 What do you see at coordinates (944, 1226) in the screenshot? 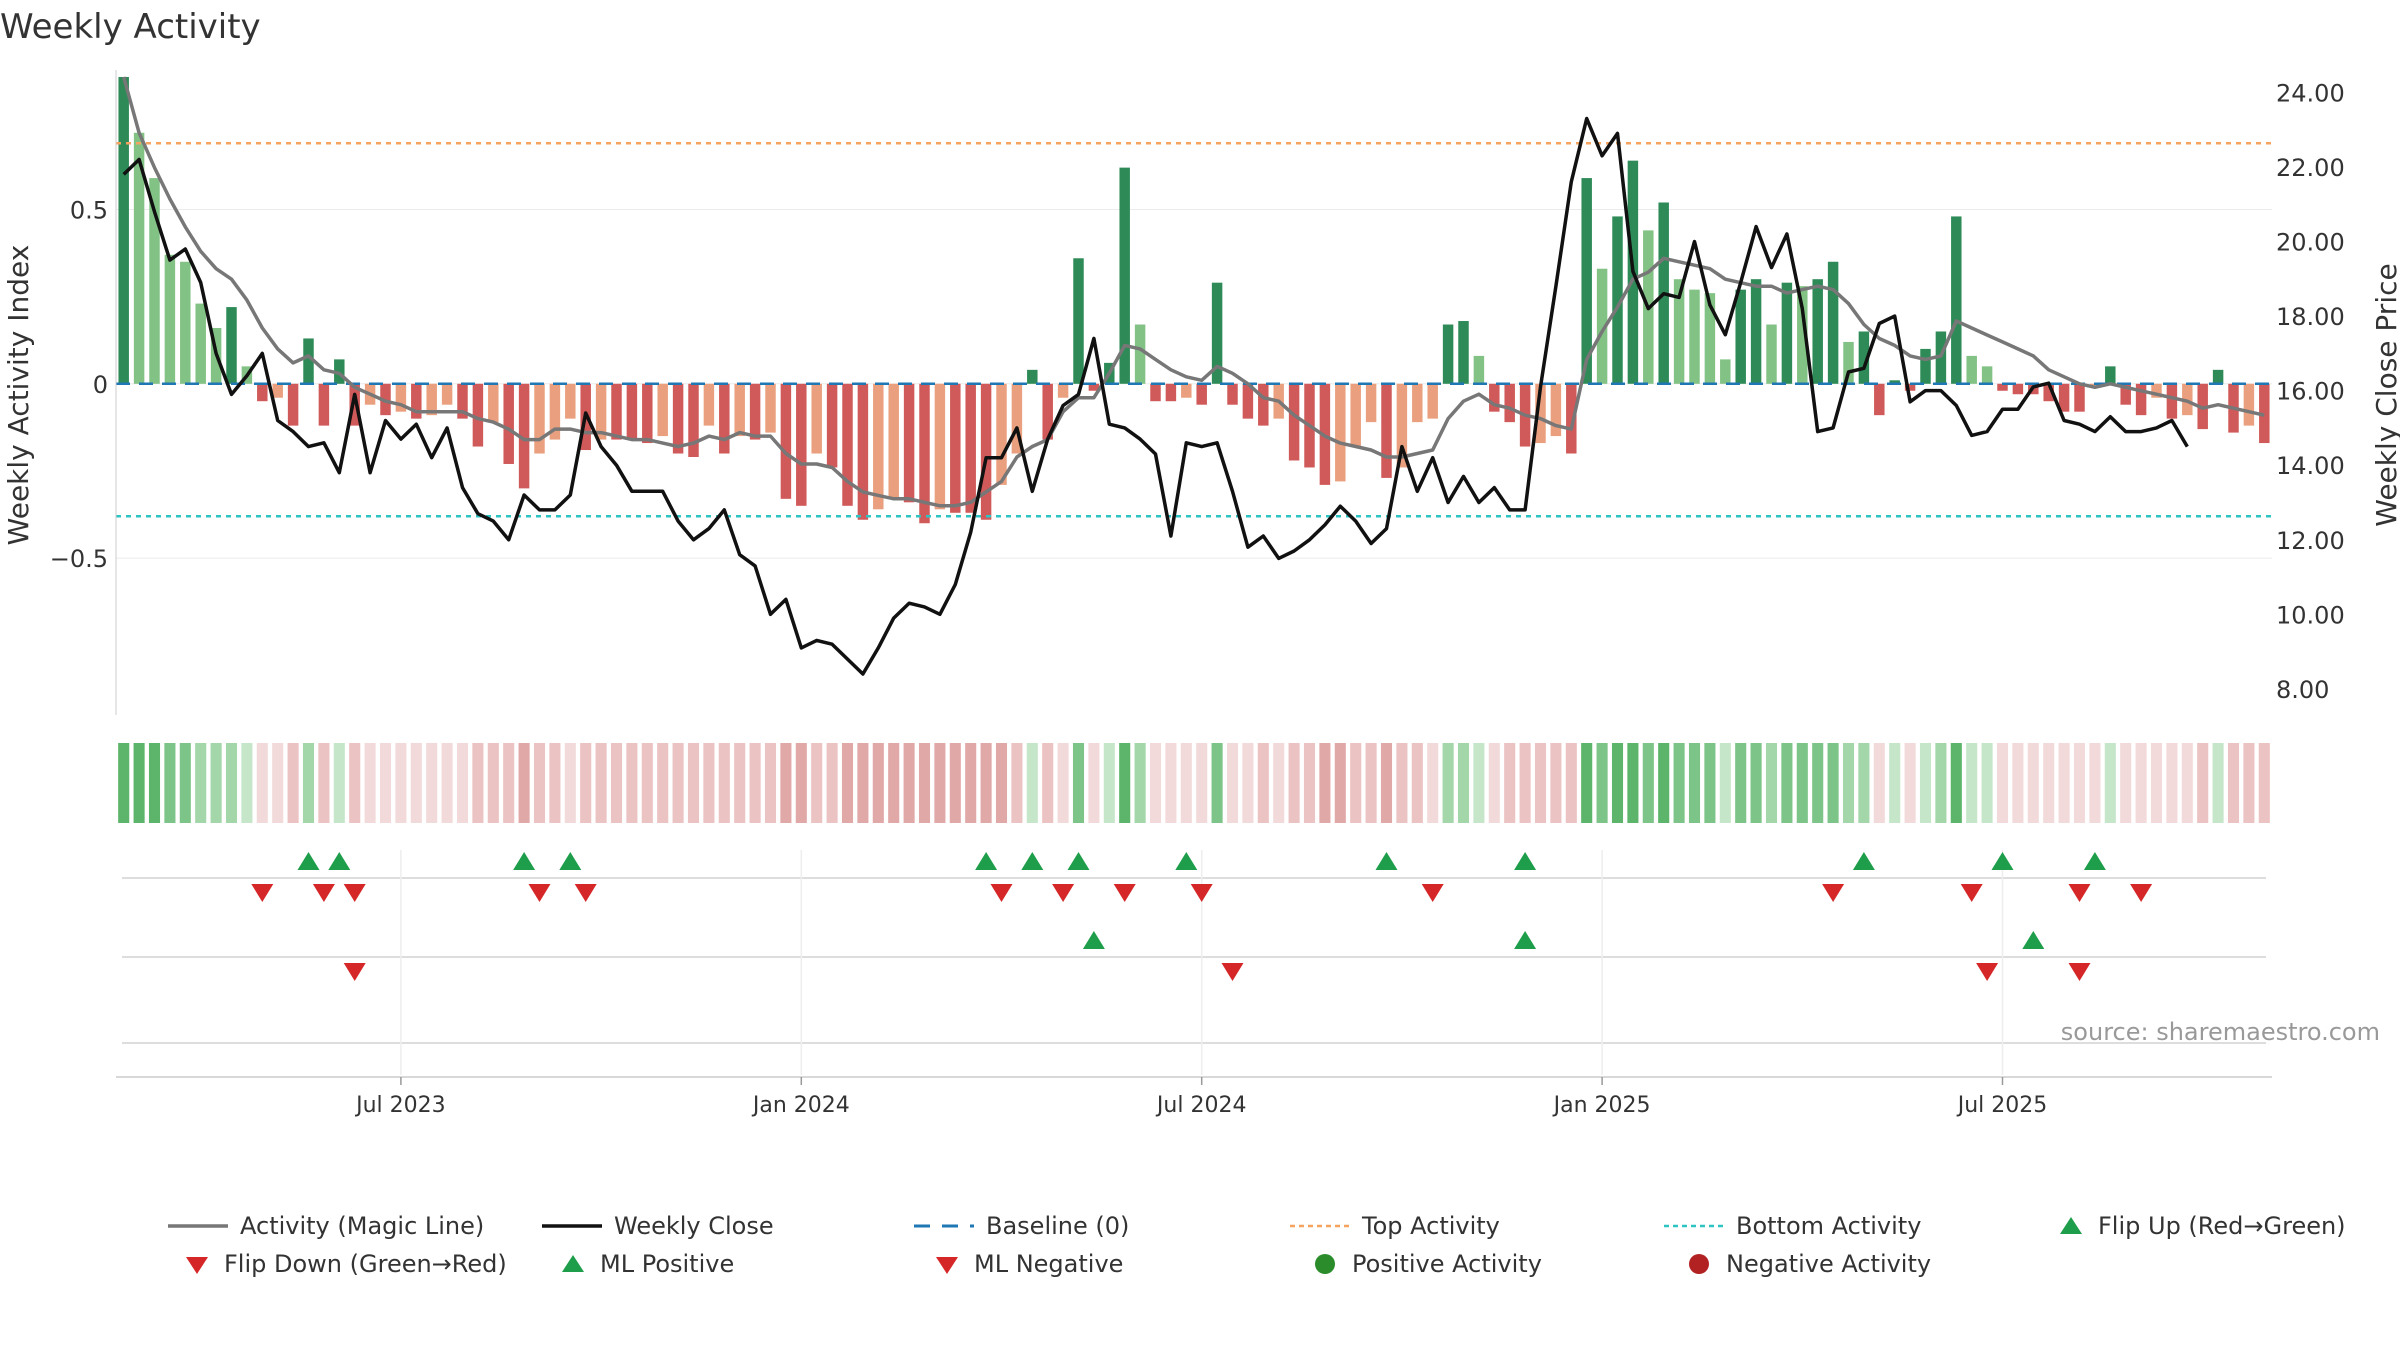
I see `legend-swatch-baseline-icon` at bounding box center [944, 1226].